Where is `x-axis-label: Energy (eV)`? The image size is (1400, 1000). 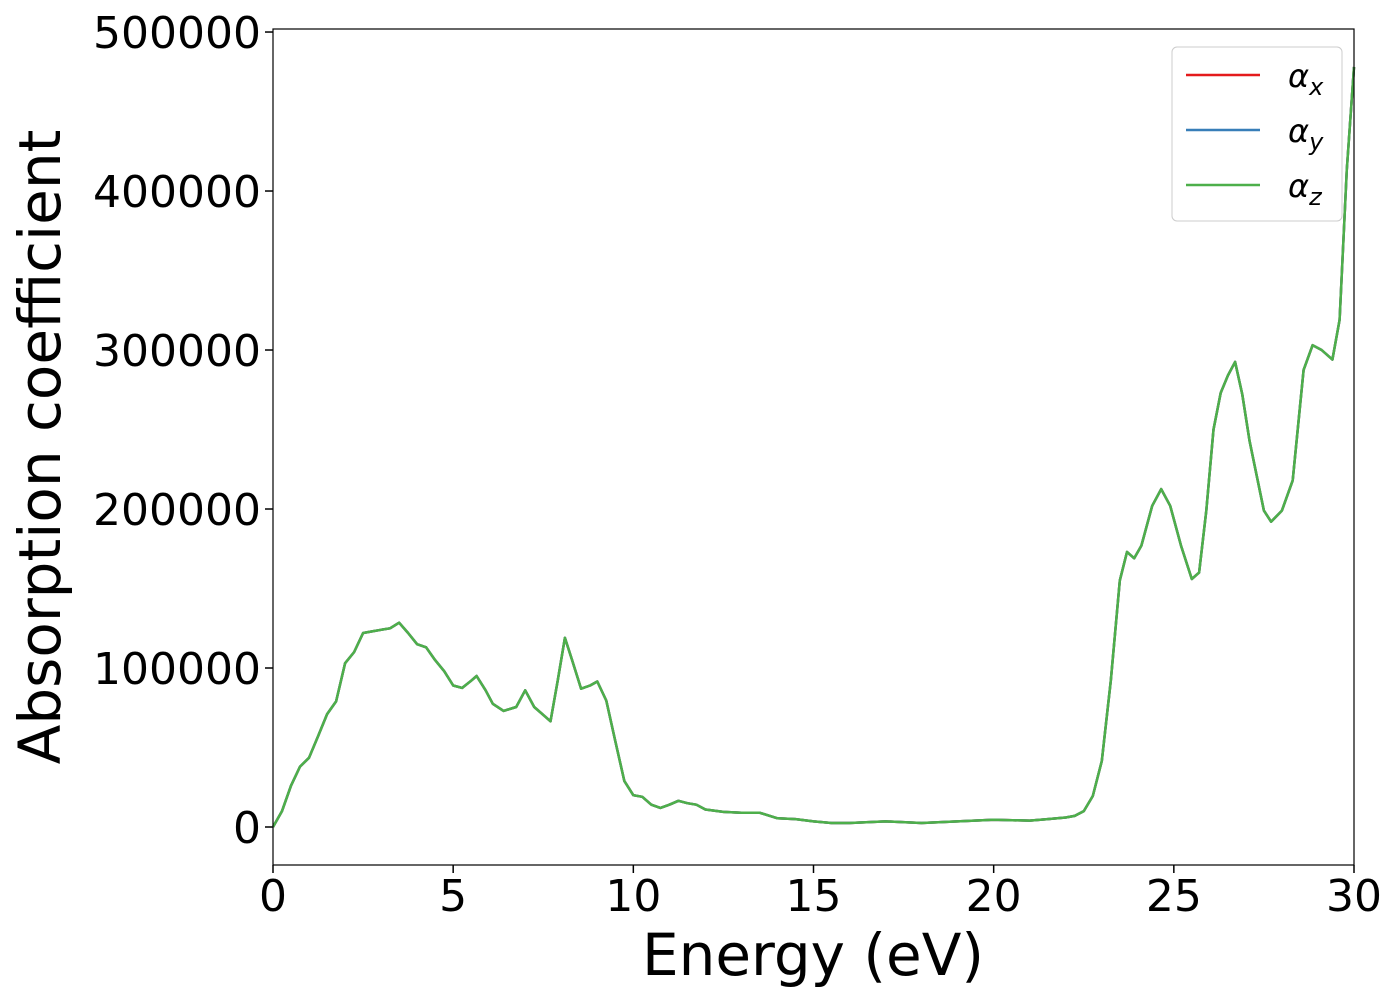
x-axis-label: Energy (eV) is located at coordinates (813, 955).